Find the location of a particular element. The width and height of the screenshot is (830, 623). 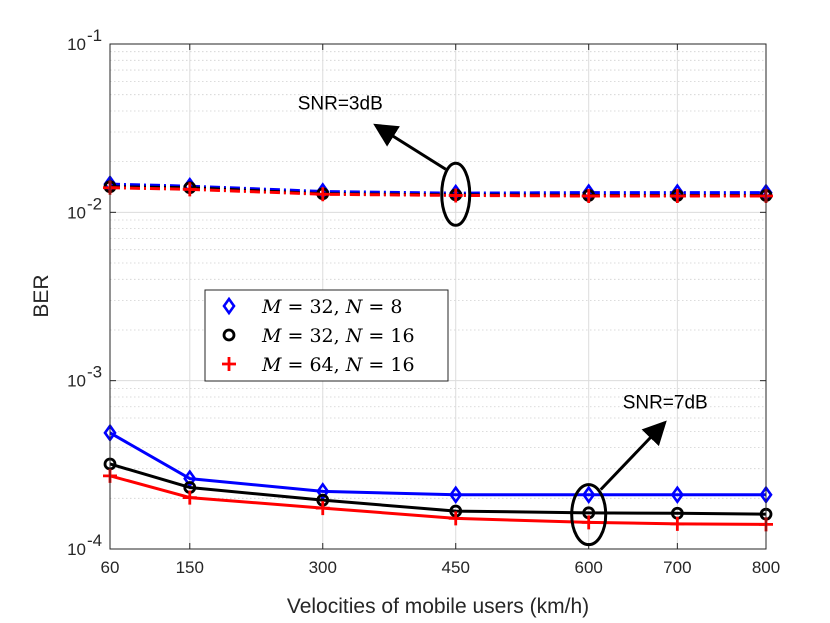

legend-entry-label: M = 32, N = 8 is located at coordinates (331, 307).